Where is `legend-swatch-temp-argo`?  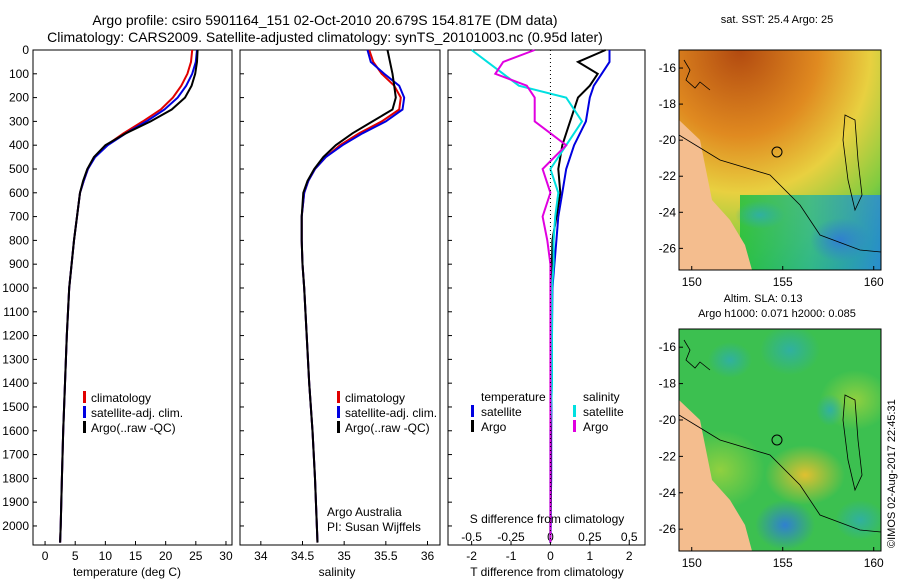
legend-swatch-temp-argo is located at coordinates (472, 426).